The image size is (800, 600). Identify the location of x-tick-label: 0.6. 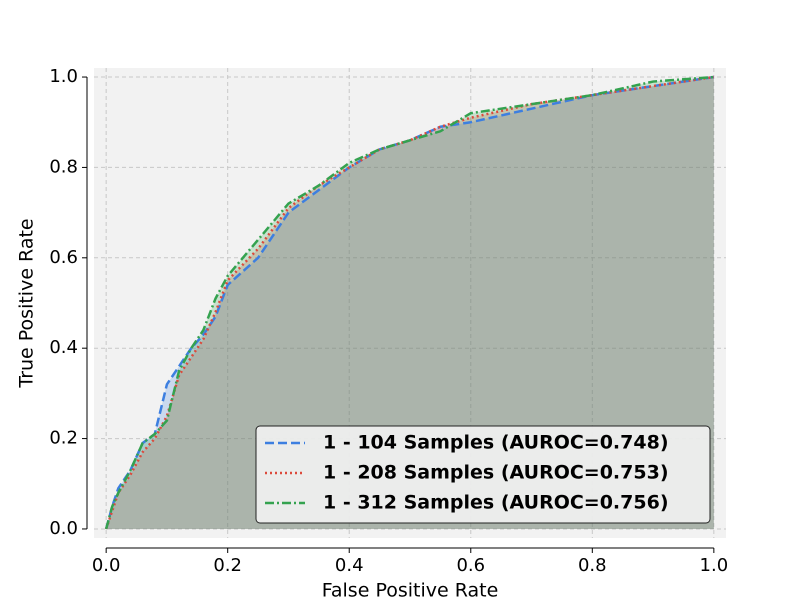
(470, 565).